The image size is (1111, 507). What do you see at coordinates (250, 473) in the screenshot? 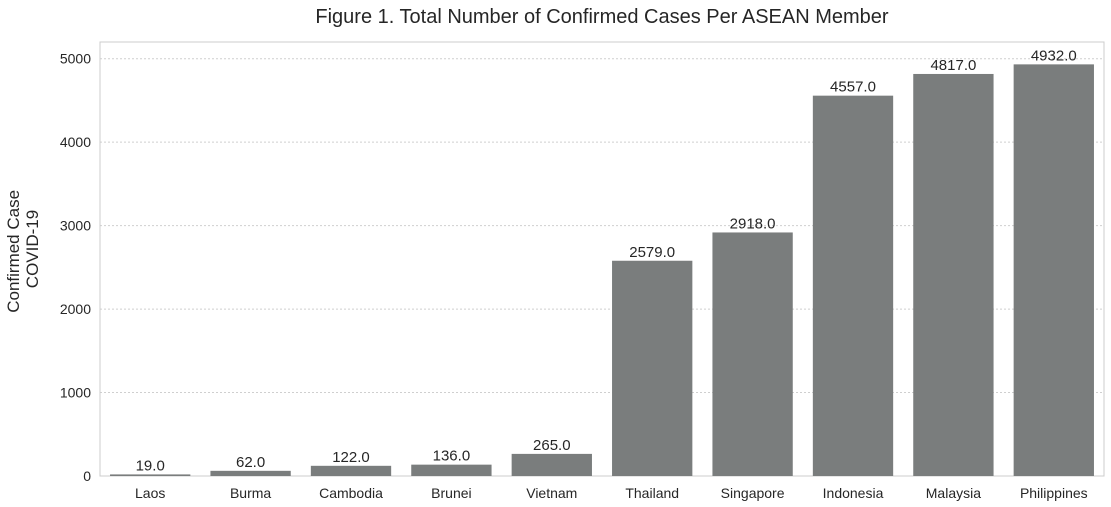
I see `bar-burma` at bounding box center [250, 473].